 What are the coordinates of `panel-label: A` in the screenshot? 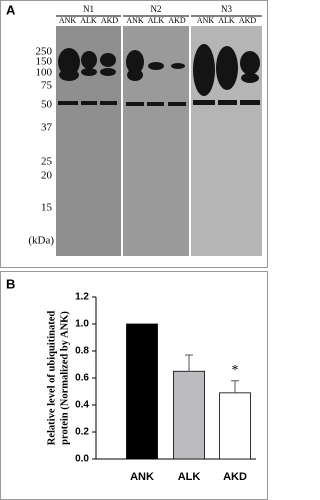 It's located at (11, 9).